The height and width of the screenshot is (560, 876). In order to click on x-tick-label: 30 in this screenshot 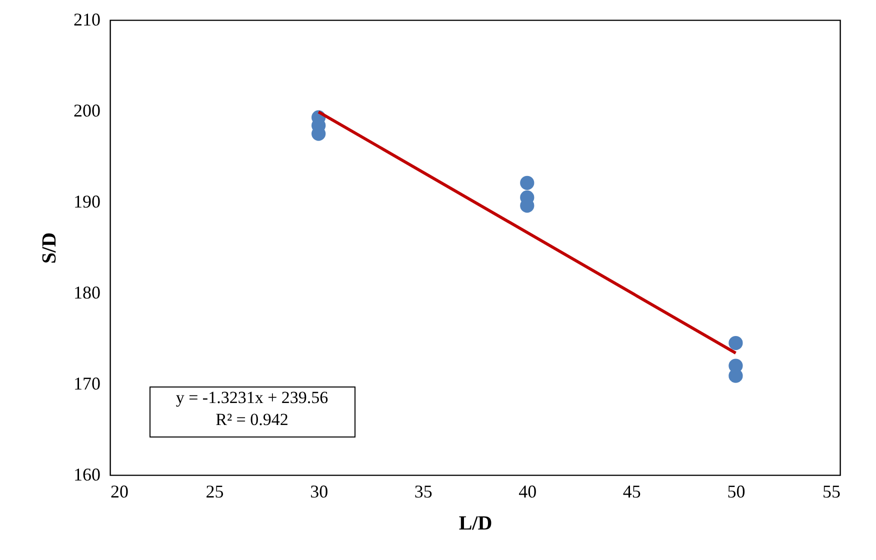, I will do `click(319, 492)`.